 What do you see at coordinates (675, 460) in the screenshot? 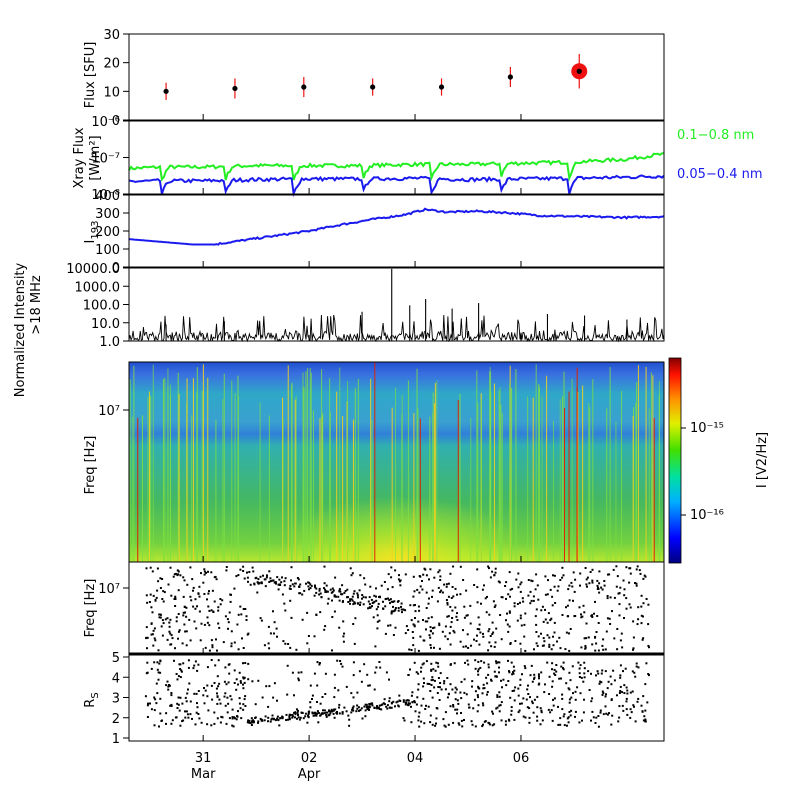
I see `colorbar` at bounding box center [675, 460].